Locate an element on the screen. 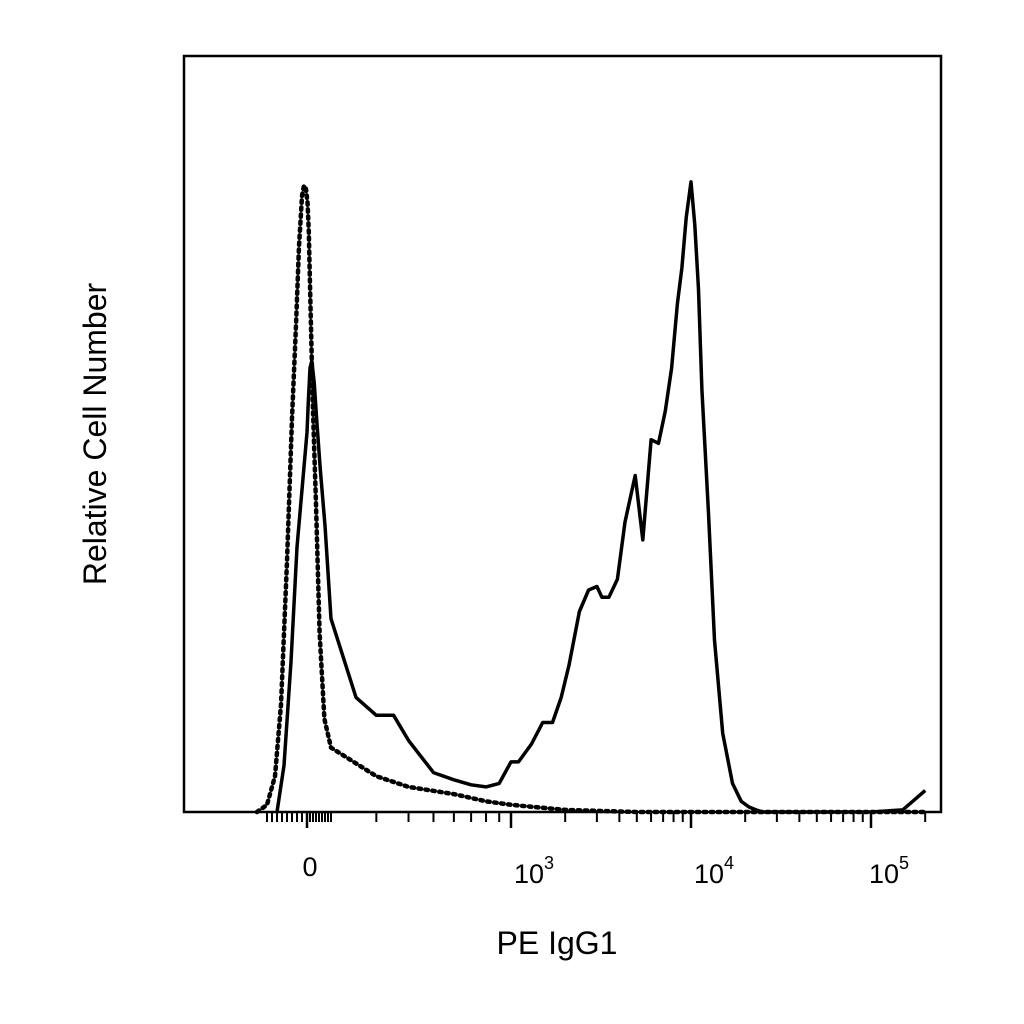 Image resolution: width=1024 pixels, height=1024 pixels. tick-label-100000: 10⁵ is located at coordinates (889, 871).